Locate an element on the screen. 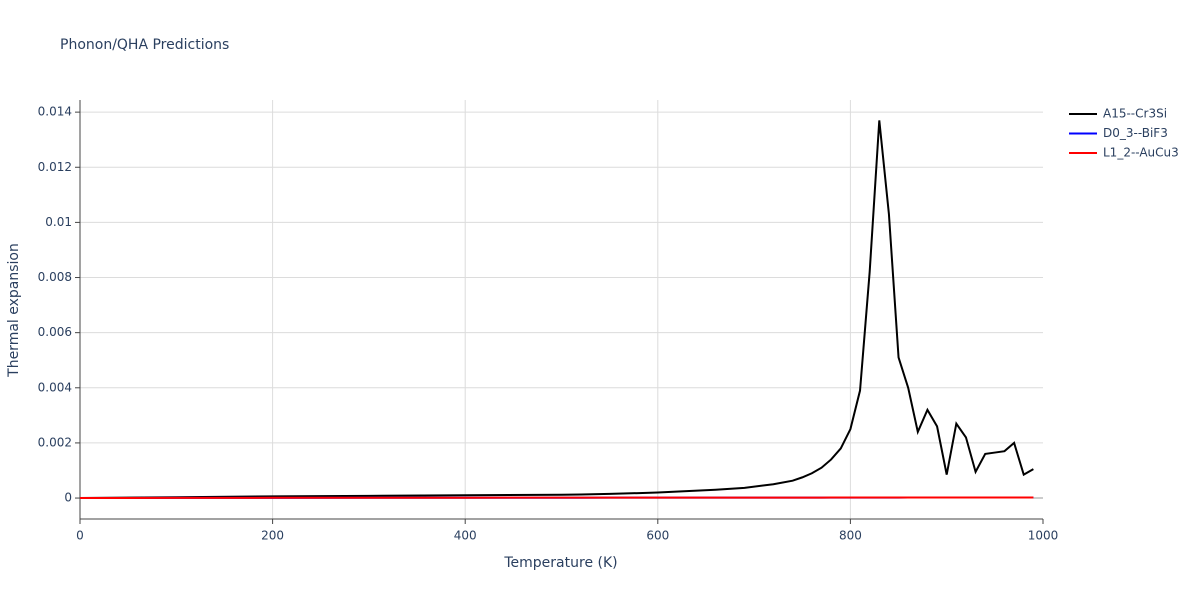  y-tick-label: 0.014 is located at coordinates (55, 112).